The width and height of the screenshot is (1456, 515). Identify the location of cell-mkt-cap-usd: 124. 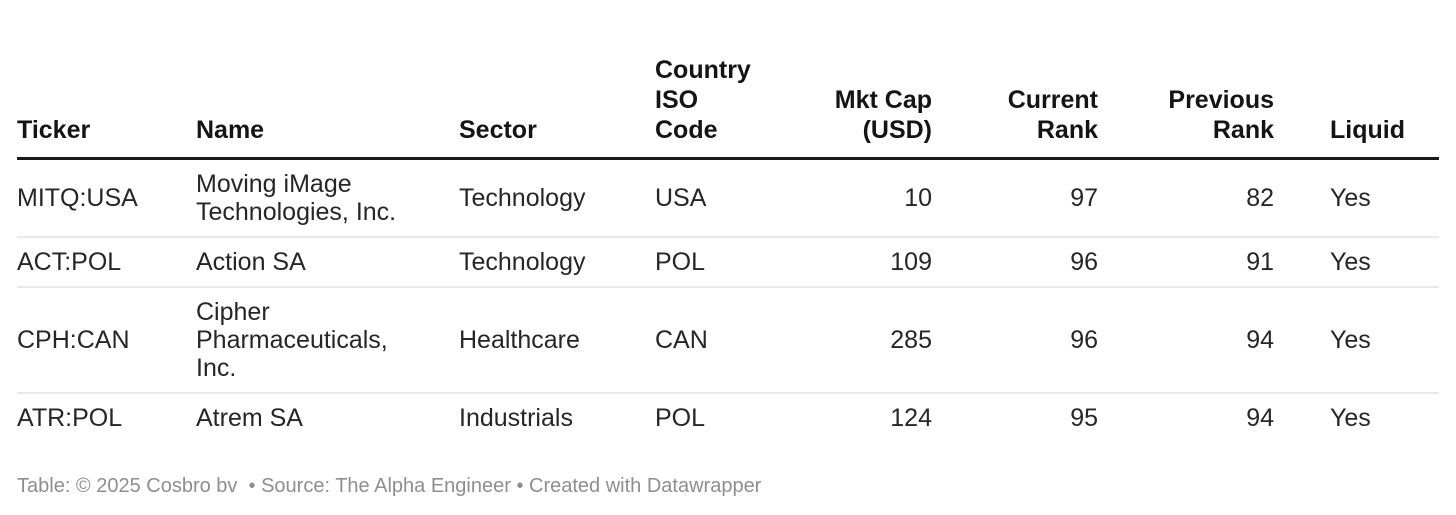
(911, 418).